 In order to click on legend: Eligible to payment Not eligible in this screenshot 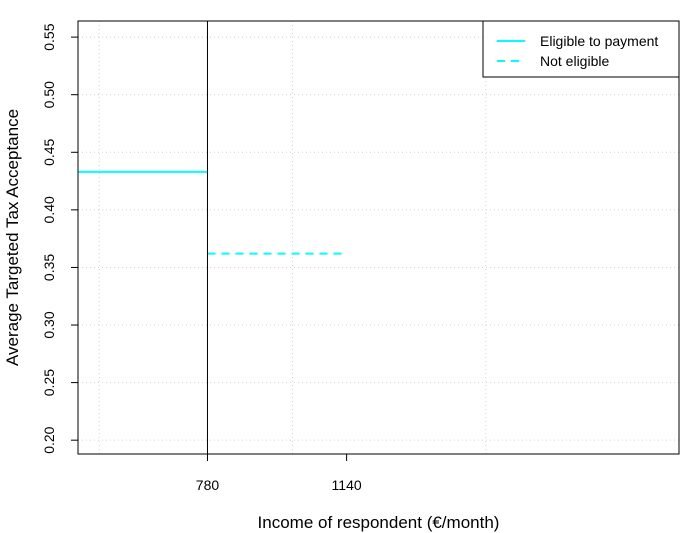, I will do `click(581, 49)`.